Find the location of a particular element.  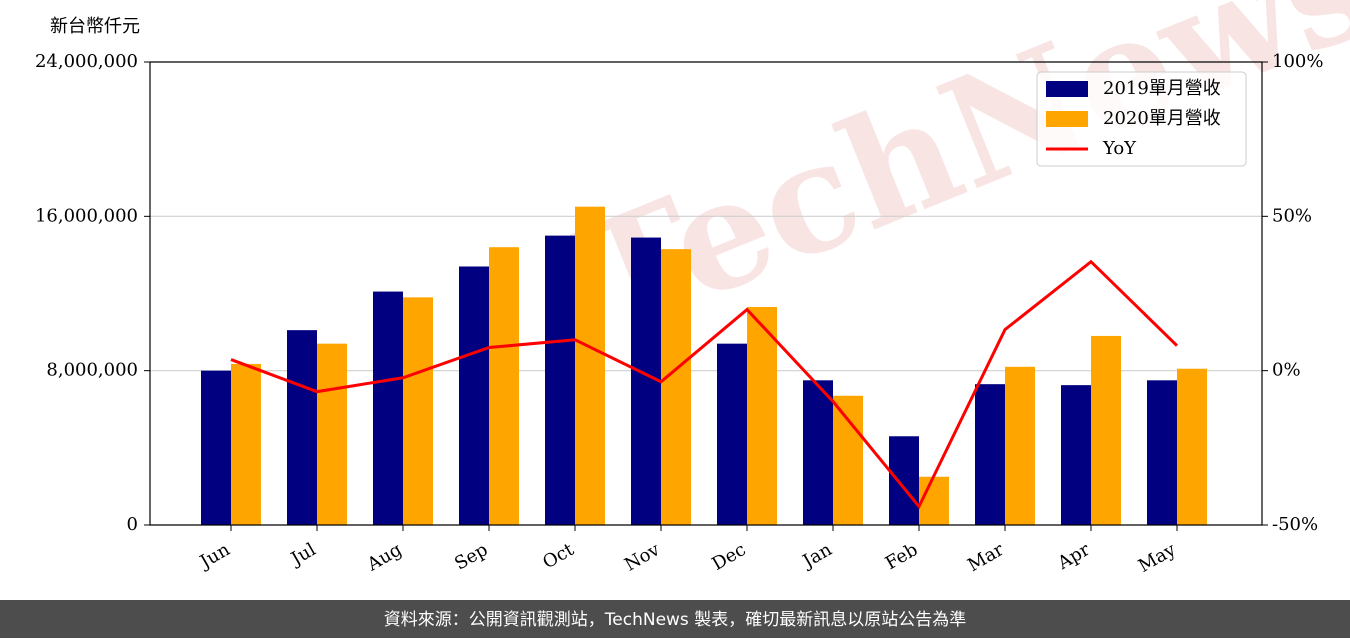

x-tick-label: Feb is located at coordinates (902, 556).